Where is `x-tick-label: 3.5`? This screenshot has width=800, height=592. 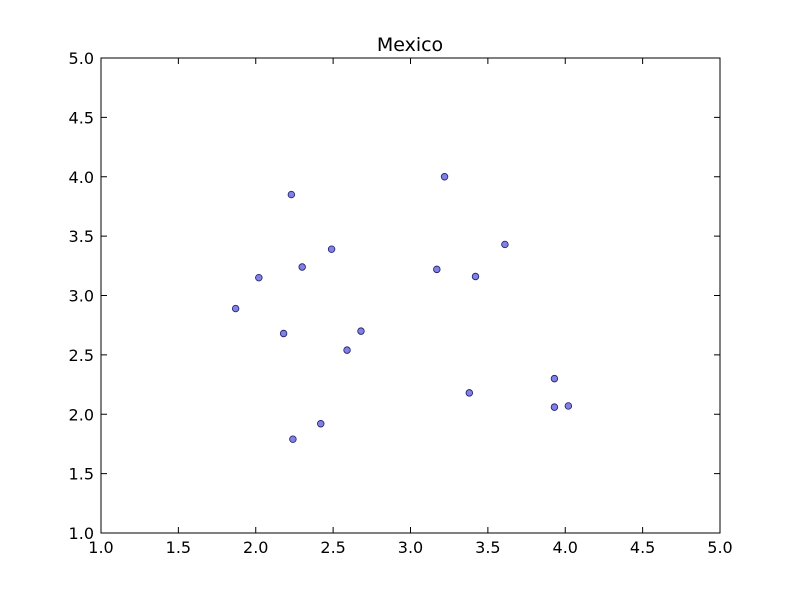 x-tick-label: 3.5 is located at coordinates (487, 547).